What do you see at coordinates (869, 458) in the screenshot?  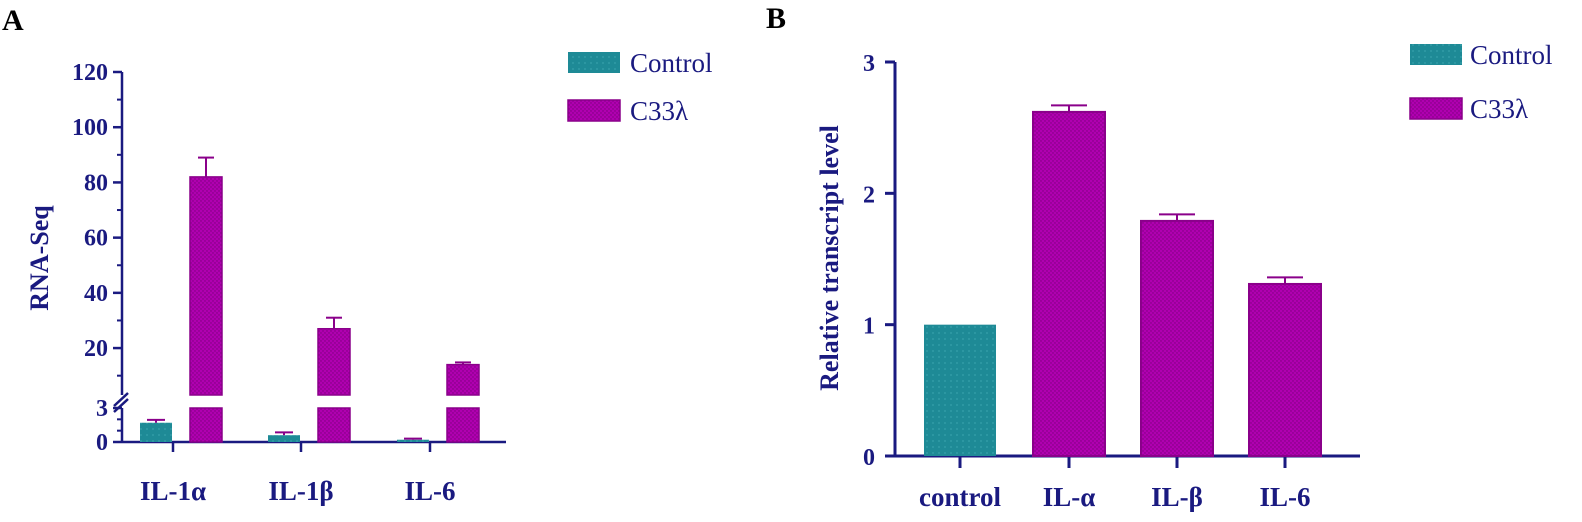 I see `panel-b-y-tick-label: 0` at bounding box center [869, 458].